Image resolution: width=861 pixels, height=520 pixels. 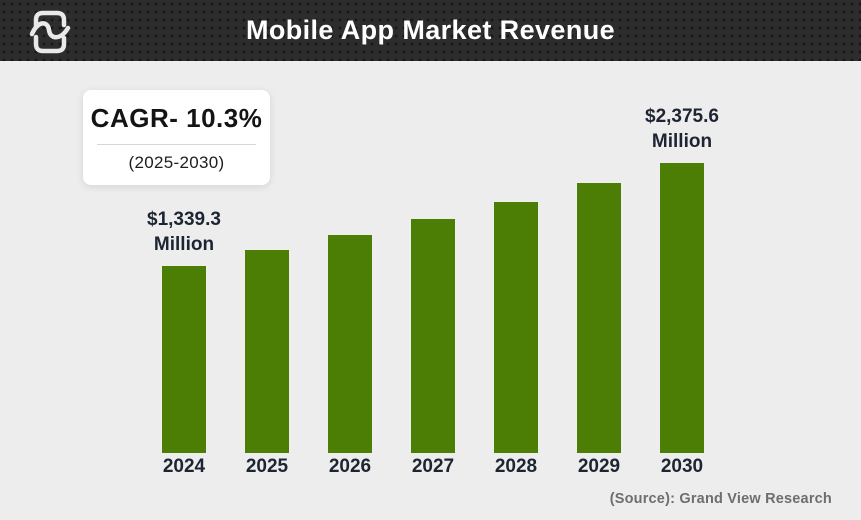 What do you see at coordinates (682, 466) in the screenshot?
I see `x-axis-label-2030: 2030` at bounding box center [682, 466].